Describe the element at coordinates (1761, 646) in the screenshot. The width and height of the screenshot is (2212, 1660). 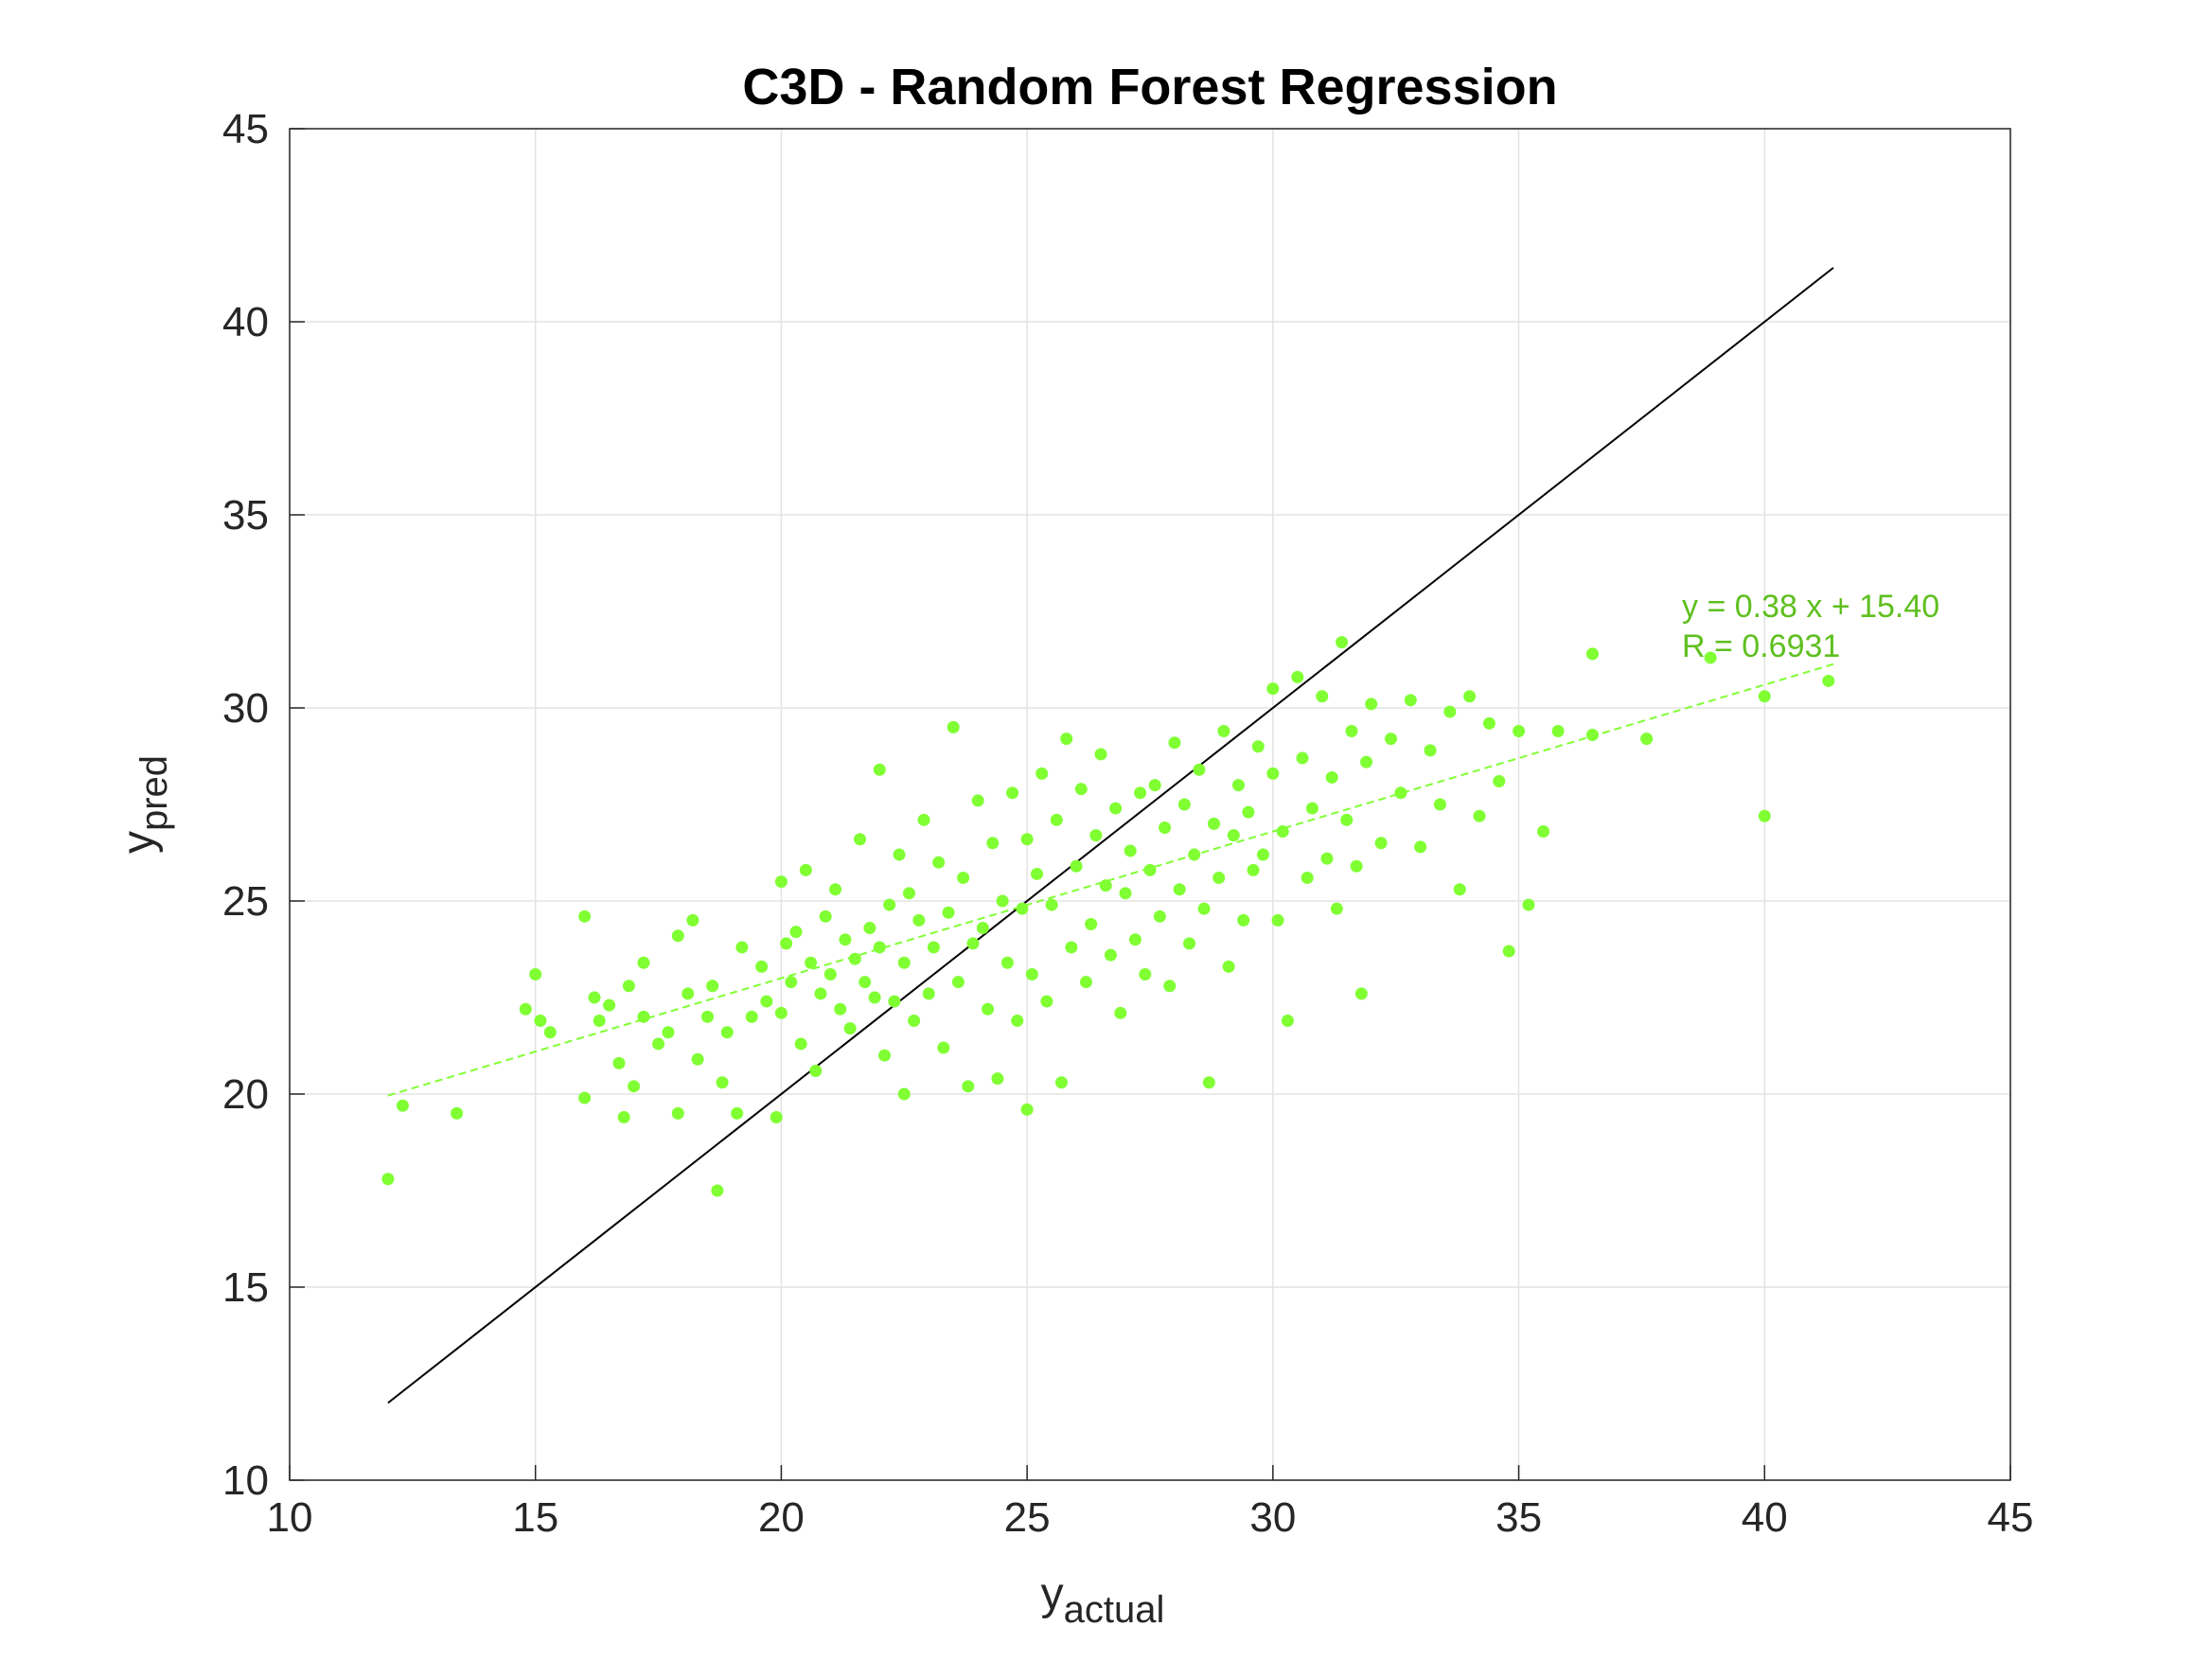
I see `correlation-label: R = 0.6931` at that location.